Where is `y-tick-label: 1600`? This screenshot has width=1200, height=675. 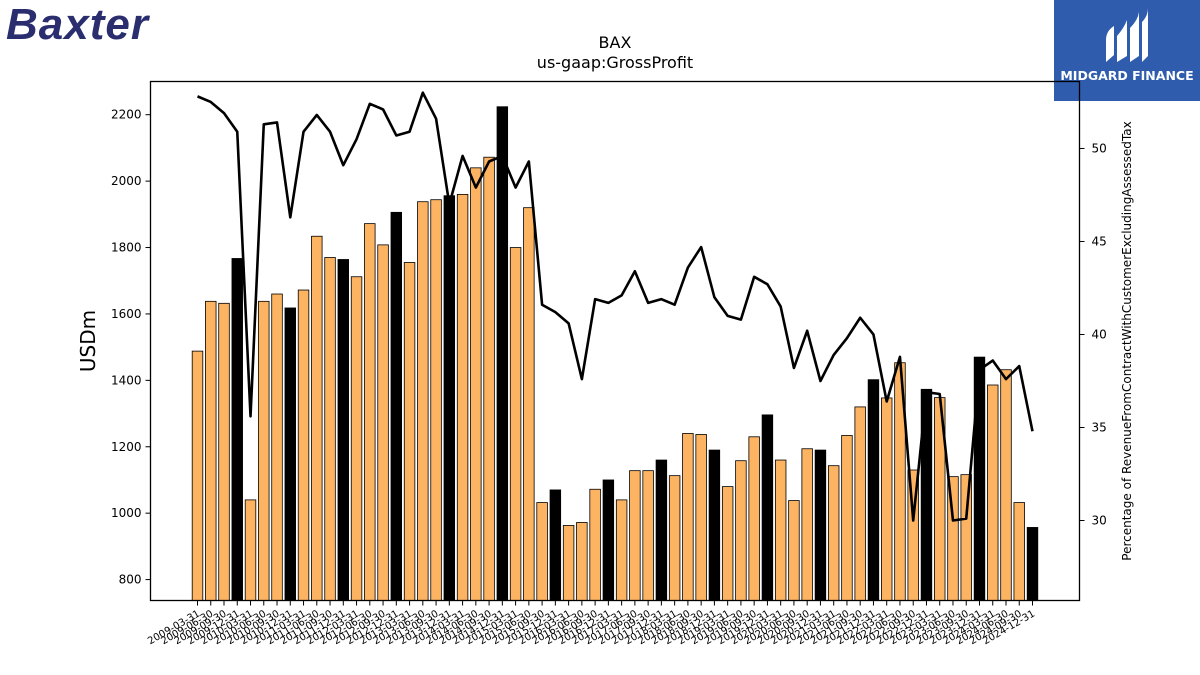
y-tick-label: 1600 is located at coordinates (126, 314).